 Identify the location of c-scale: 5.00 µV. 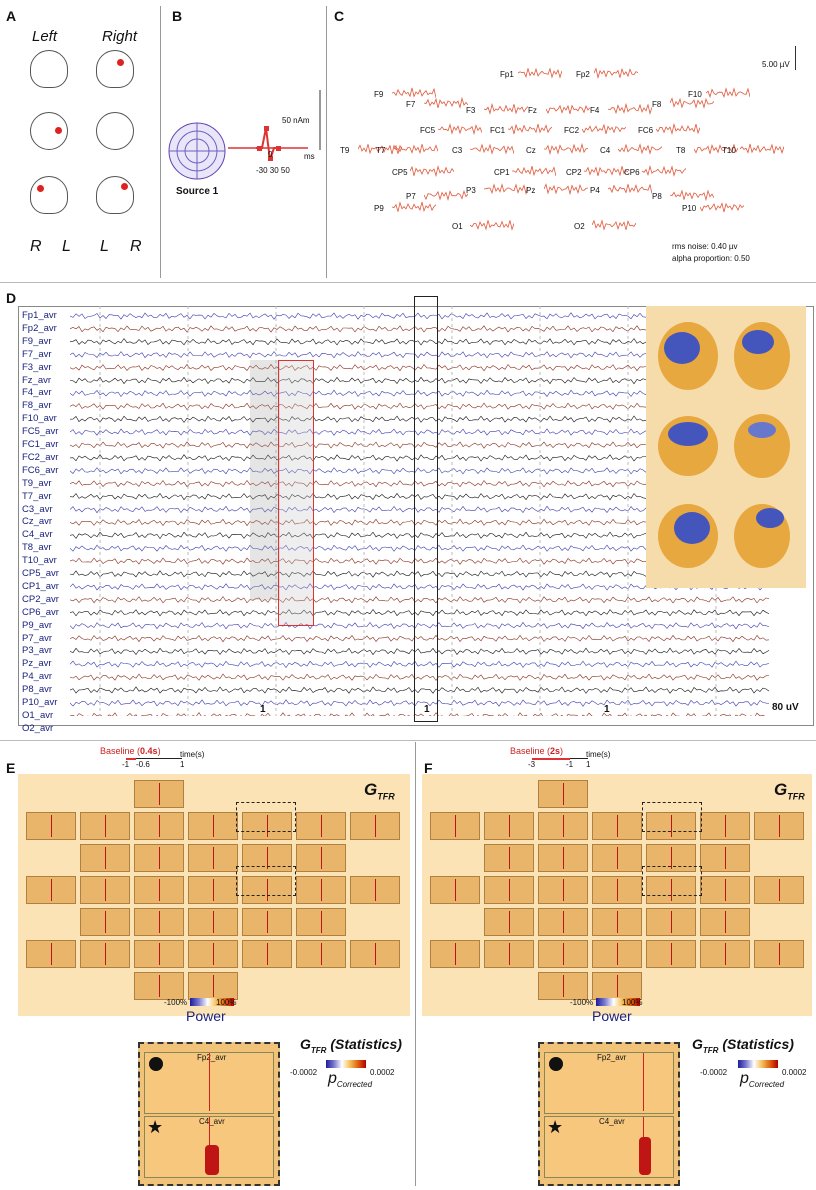
(776, 64).